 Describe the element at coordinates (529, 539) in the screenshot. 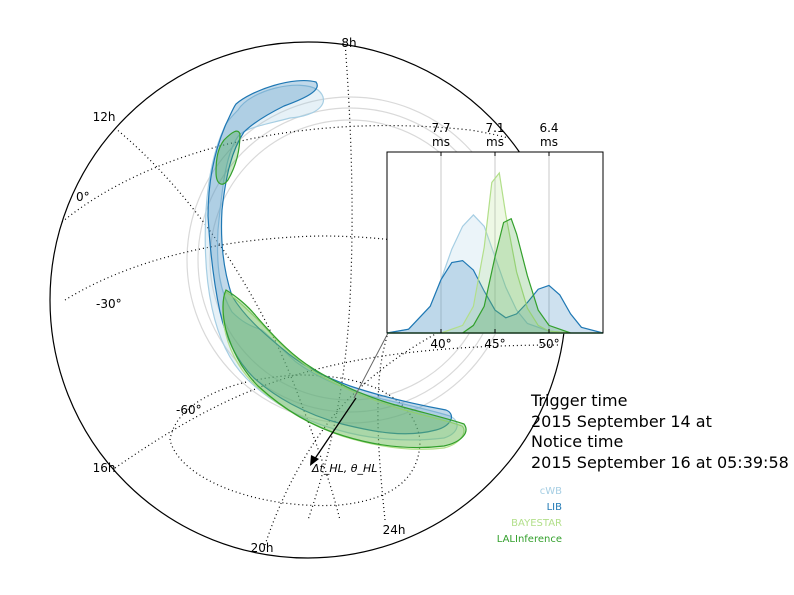

I see `legend-entry: LALInference` at that location.